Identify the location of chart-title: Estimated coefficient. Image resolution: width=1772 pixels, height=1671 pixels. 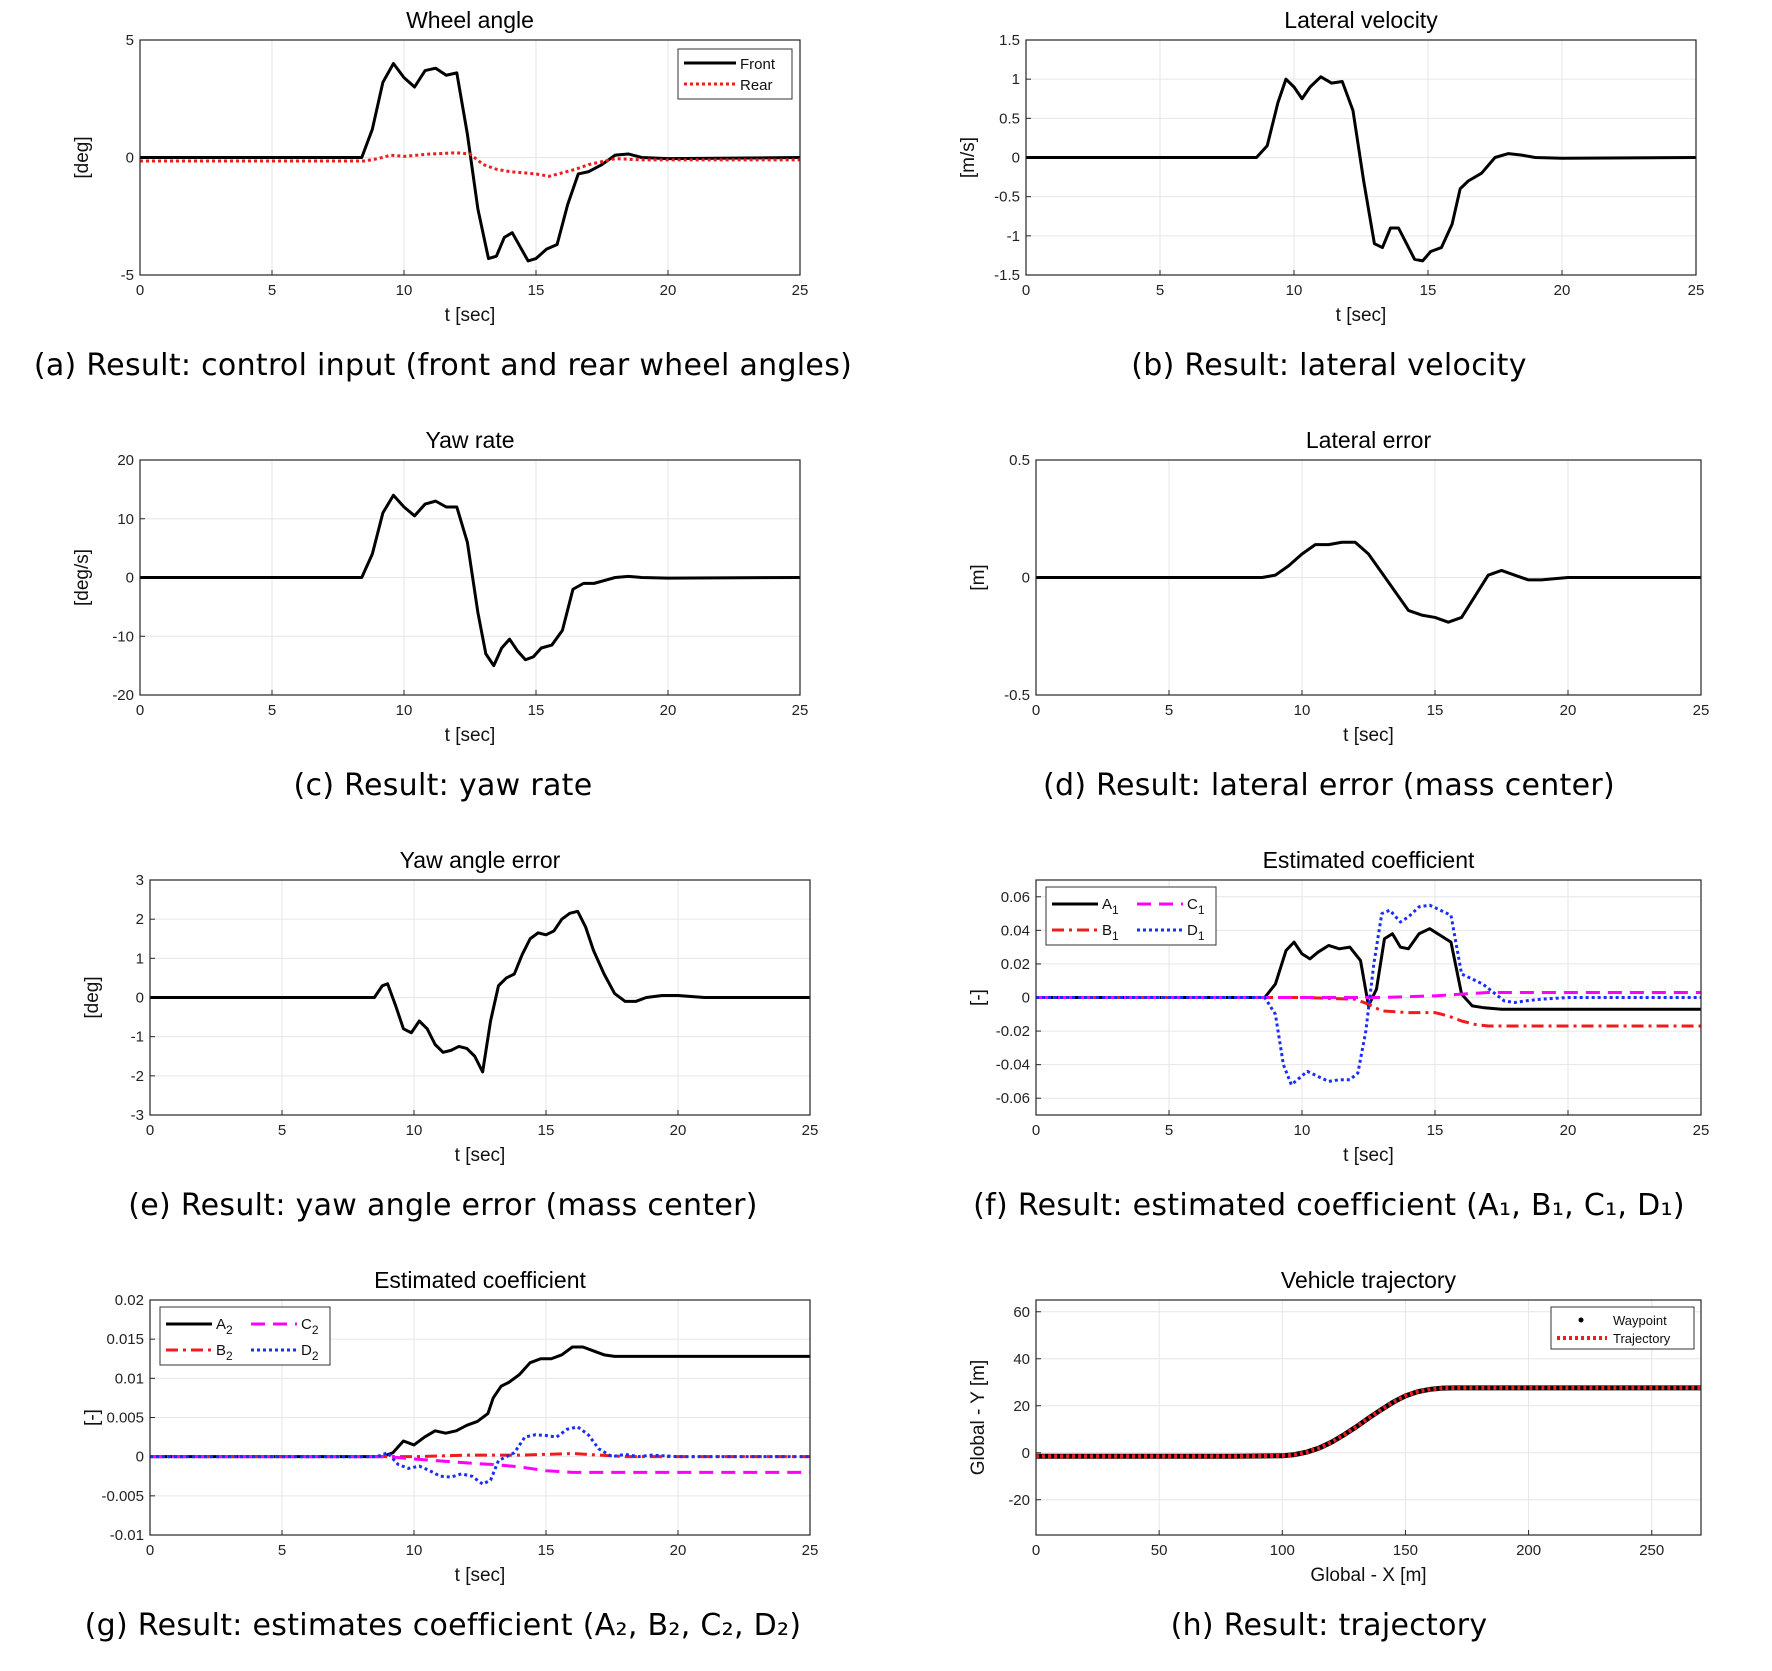
(480, 1280).